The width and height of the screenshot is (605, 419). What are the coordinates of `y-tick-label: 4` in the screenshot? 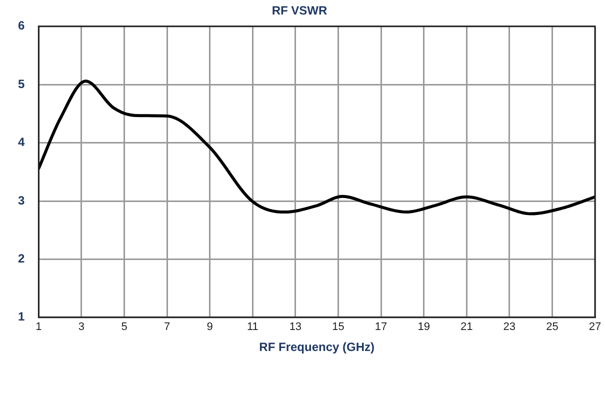 It's located at (21, 142).